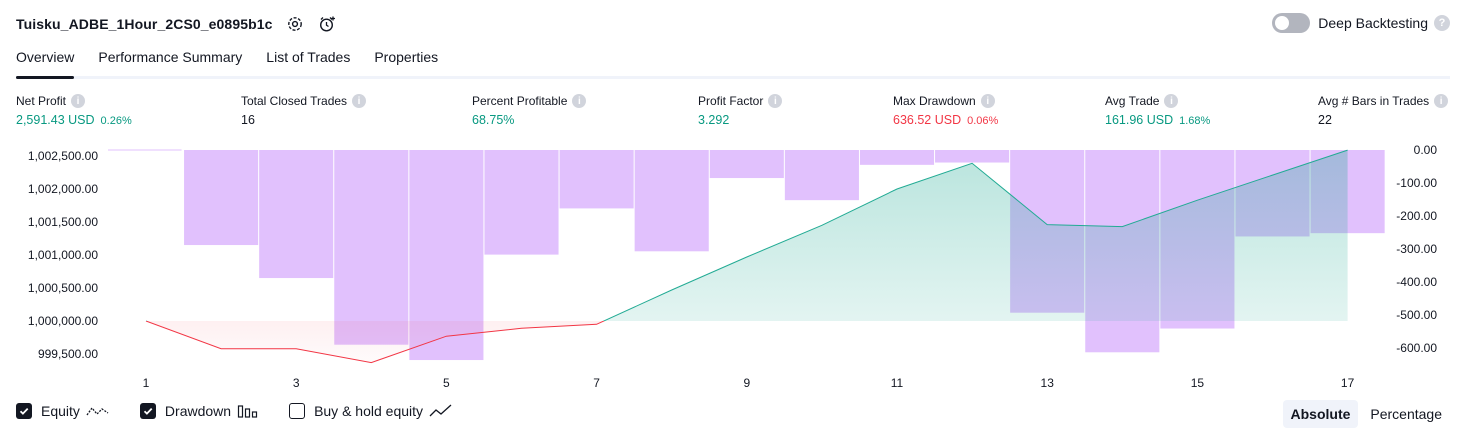 This screenshot has height=438, width=1466. What do you see at coordinates (1373, 23) in the screenshot?
I see `deep-backtesting-label: Deep Backtesting` at bounding box center [1373, 23].